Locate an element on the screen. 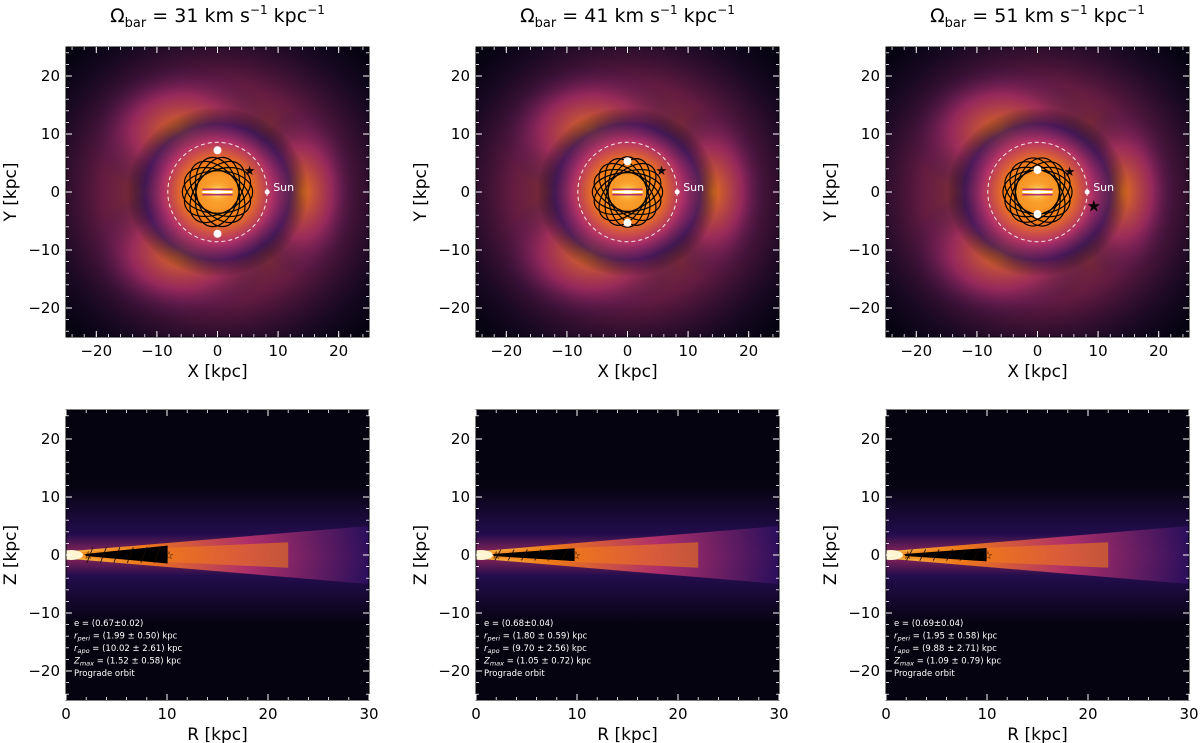 This screenshot has width=1200, height=743. stat-value: = (10.02 ± 2.61) kpc is located at coordinates (136, 649).